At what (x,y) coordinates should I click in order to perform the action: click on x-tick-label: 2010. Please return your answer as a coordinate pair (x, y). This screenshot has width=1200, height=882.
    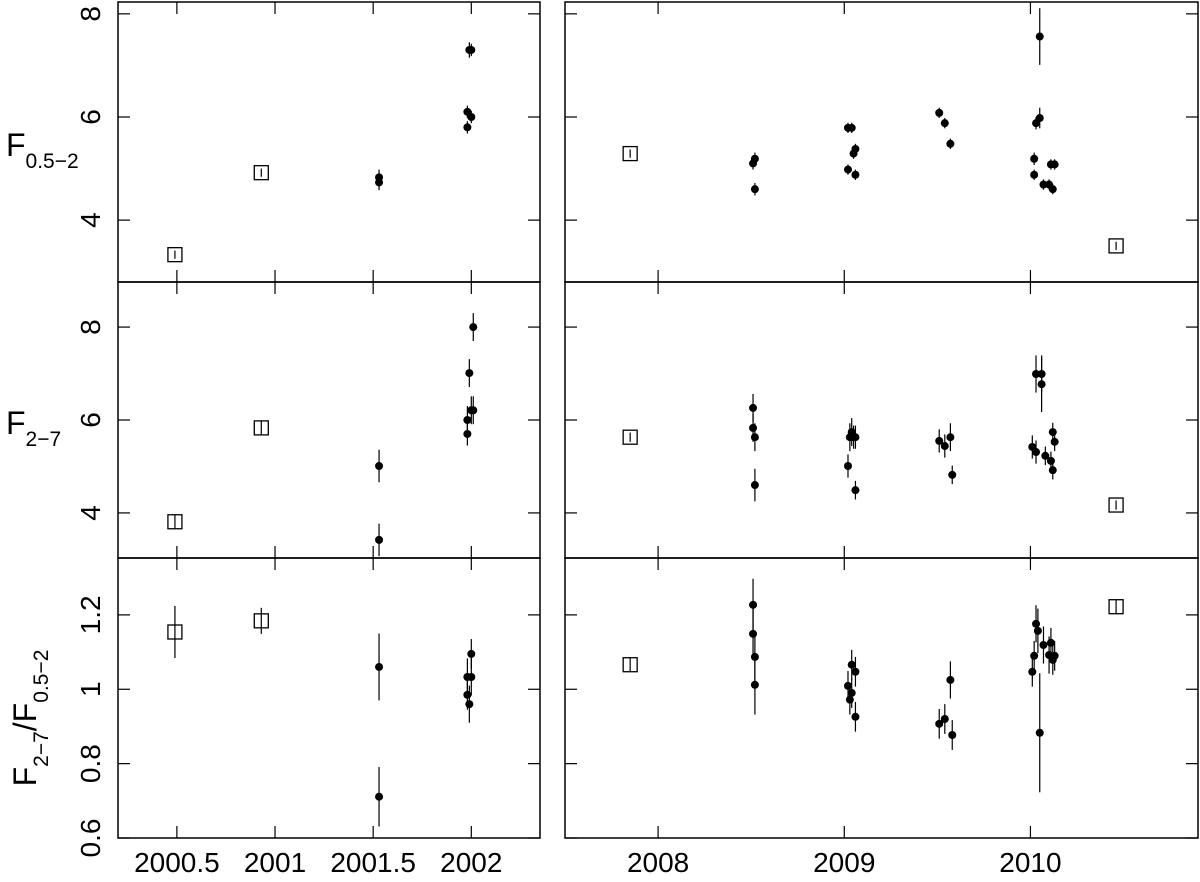
    Looking at the image, I should click on (1030, 862).